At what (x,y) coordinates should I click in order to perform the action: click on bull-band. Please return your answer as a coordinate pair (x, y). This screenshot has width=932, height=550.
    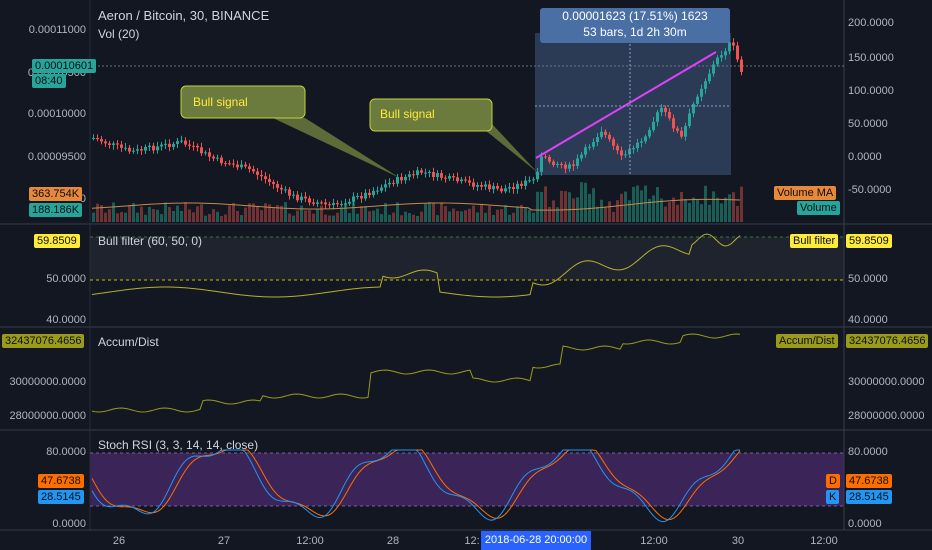
    Looking at the image, I should click on (467, 258).